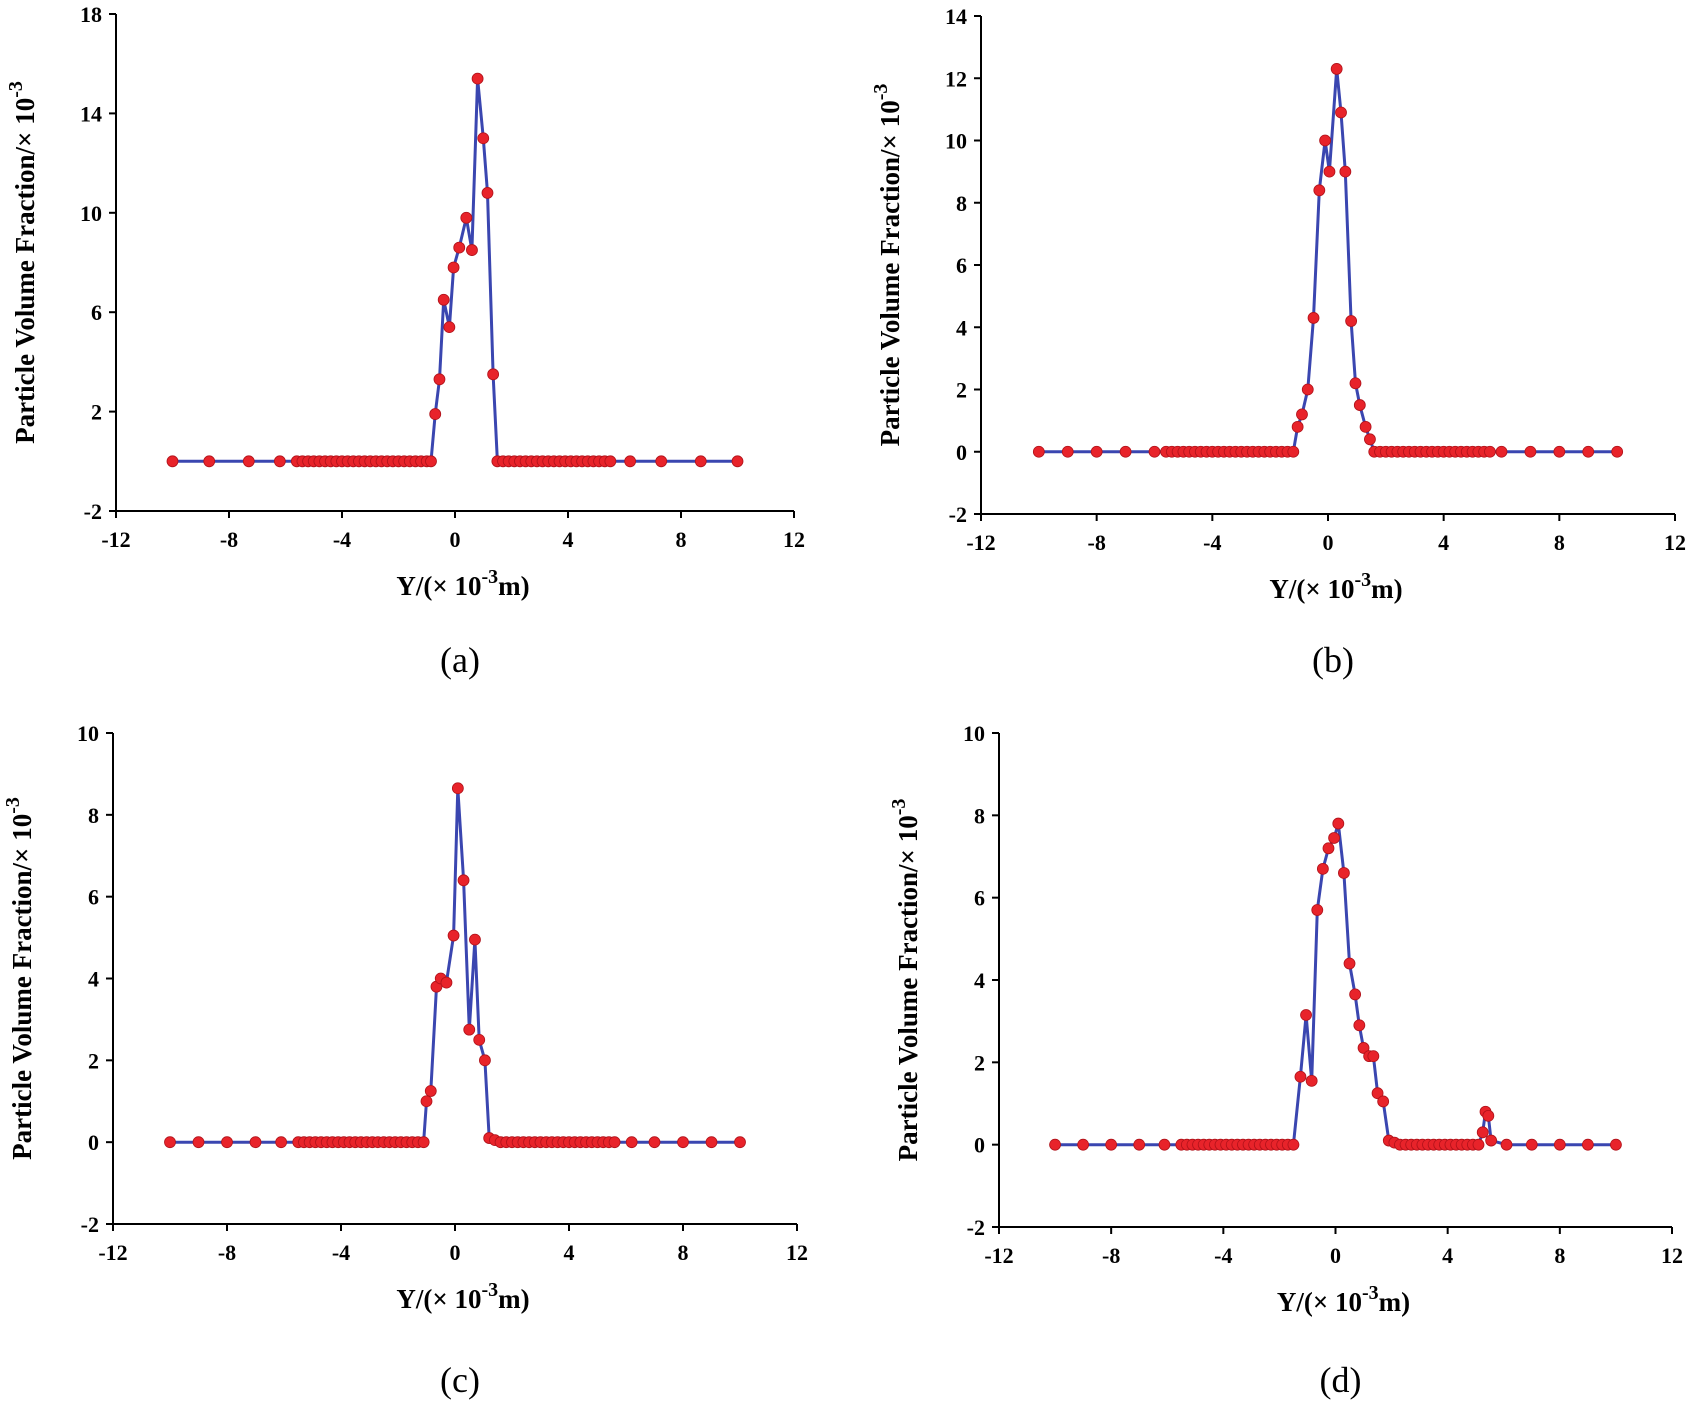  What do you see at coordinates (1223, 1255) in the screenshot?
I see `x-tick-label: -4` at bounding box center [1223, 1255].